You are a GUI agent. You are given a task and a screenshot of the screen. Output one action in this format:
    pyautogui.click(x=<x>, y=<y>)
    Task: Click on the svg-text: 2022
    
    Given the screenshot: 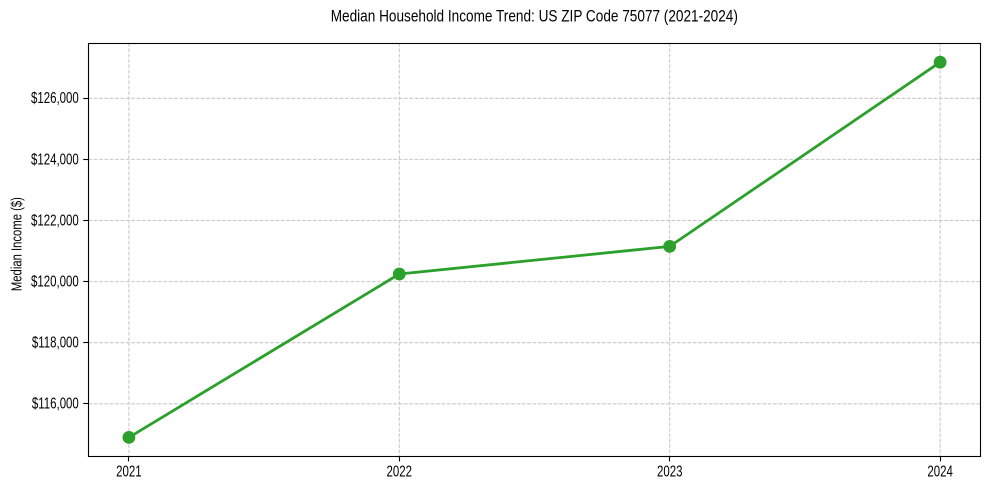 What is the action you would take?
    pyautogui.click(x=399, y=471)
    